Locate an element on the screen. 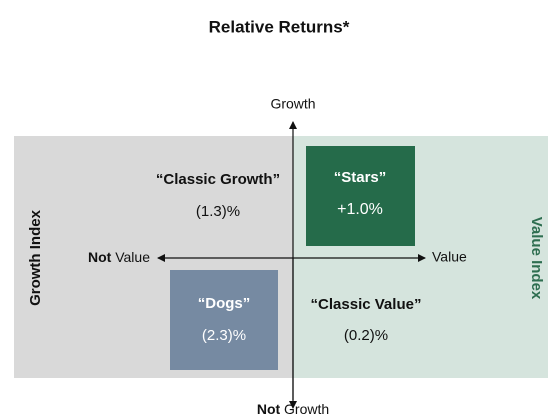 This screenshot has height=420, width=558. quadrant-value: (1.3)% is located at coordinates (218, 211).